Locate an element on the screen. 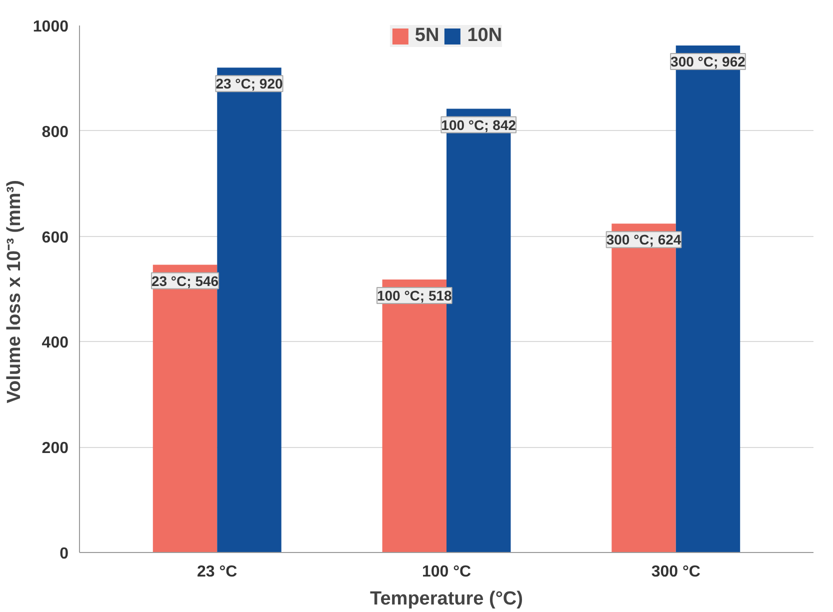 The image size is (833, 612). y-tick-label: 200 is located at coordinates (55, 449).